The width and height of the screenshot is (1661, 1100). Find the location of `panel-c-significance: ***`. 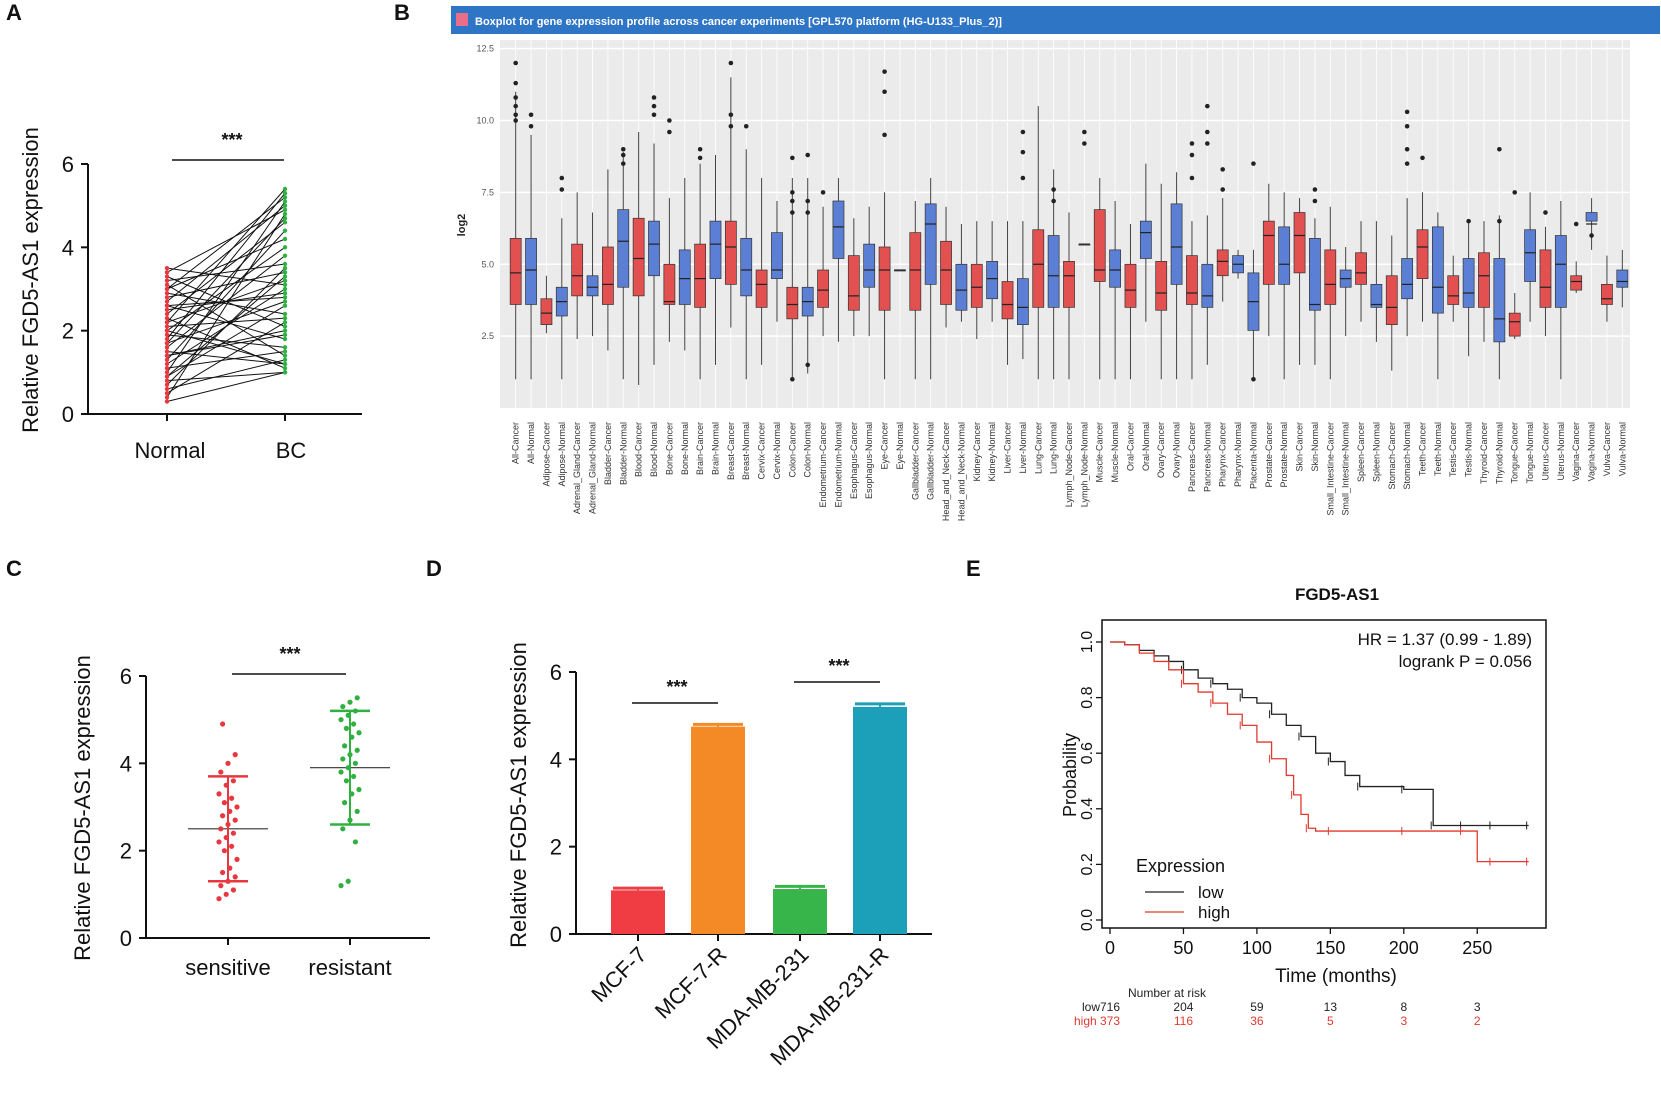

panel-c-significance: *** is located at coordinates (289, 654).